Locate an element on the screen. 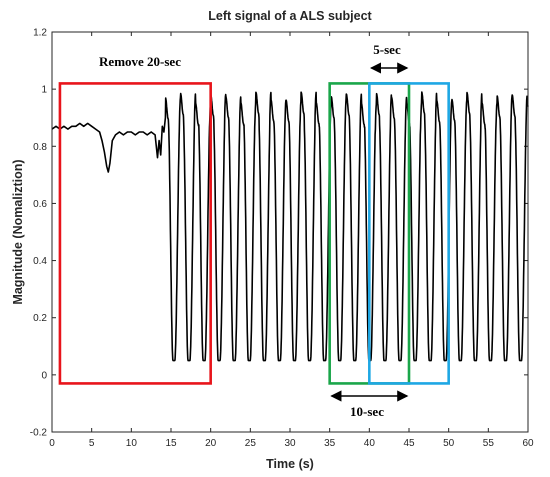 This screenshot has width=550, height=477. annotation-remove-label: Remove 20-sec is located at coordinates (140, 61).